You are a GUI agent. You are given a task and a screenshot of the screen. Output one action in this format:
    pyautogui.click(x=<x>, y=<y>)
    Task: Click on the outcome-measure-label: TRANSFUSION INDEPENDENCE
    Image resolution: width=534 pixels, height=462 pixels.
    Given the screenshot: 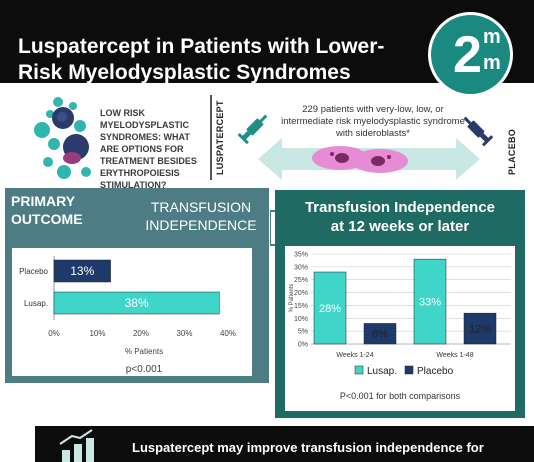 What is the action you would take?
    pyautogui.click(x=201, y=216)
    